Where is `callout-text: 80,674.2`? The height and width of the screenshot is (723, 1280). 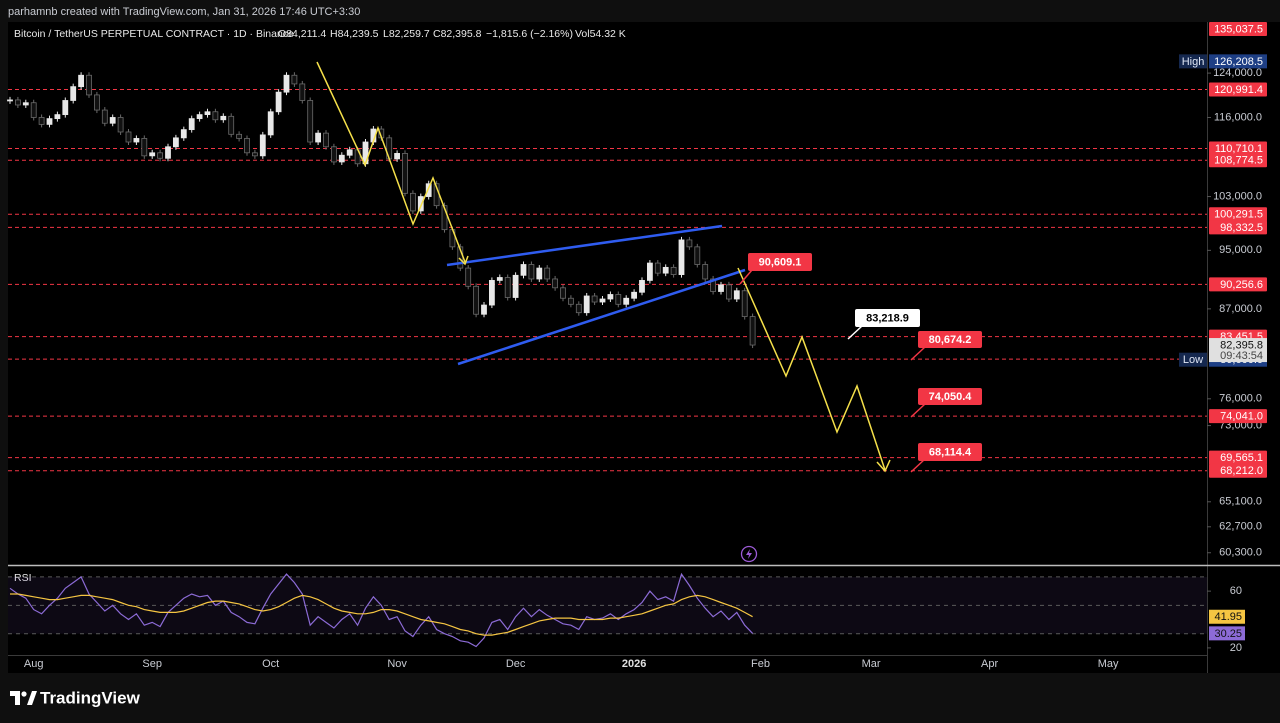
callout-text: 80,674.2 is located at coordinates (950, 340).